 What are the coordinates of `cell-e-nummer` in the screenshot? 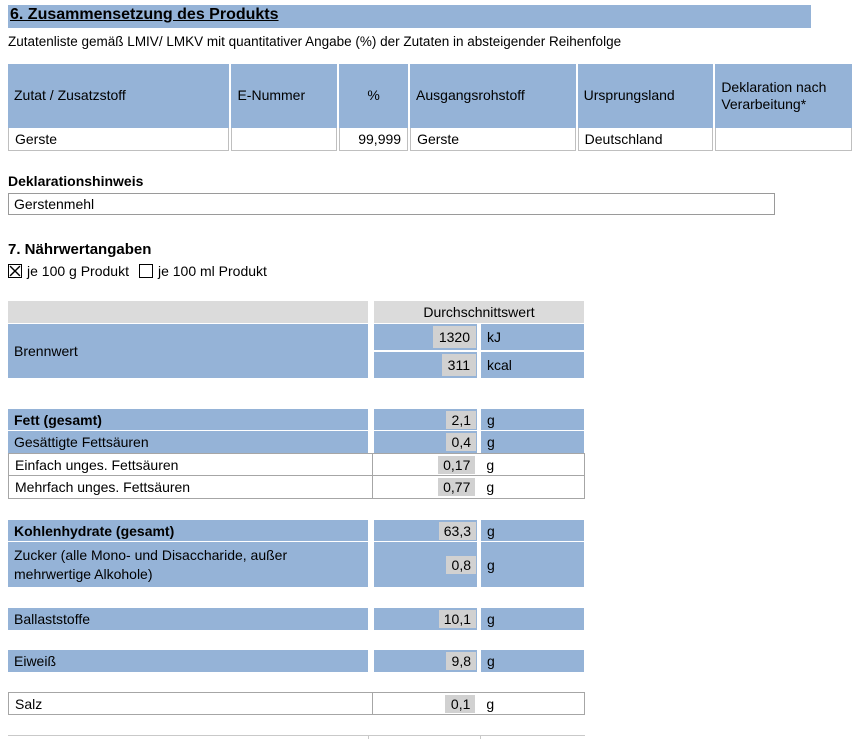 It's located at (284, 139).